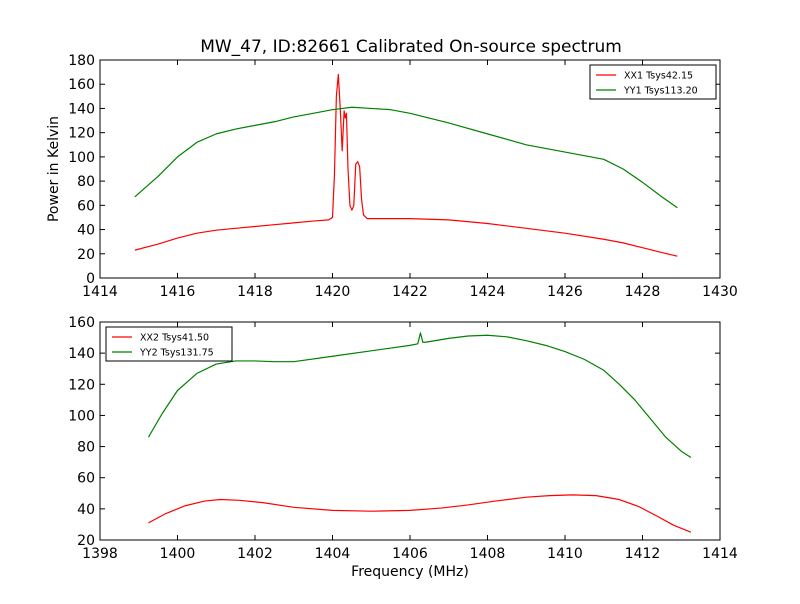 The image size is (800, 604). What do you see at coordinates (54, 169) in the screenshot?
I see `y-axis-label: Power in Kelvin` at bounding box center [54, 169].